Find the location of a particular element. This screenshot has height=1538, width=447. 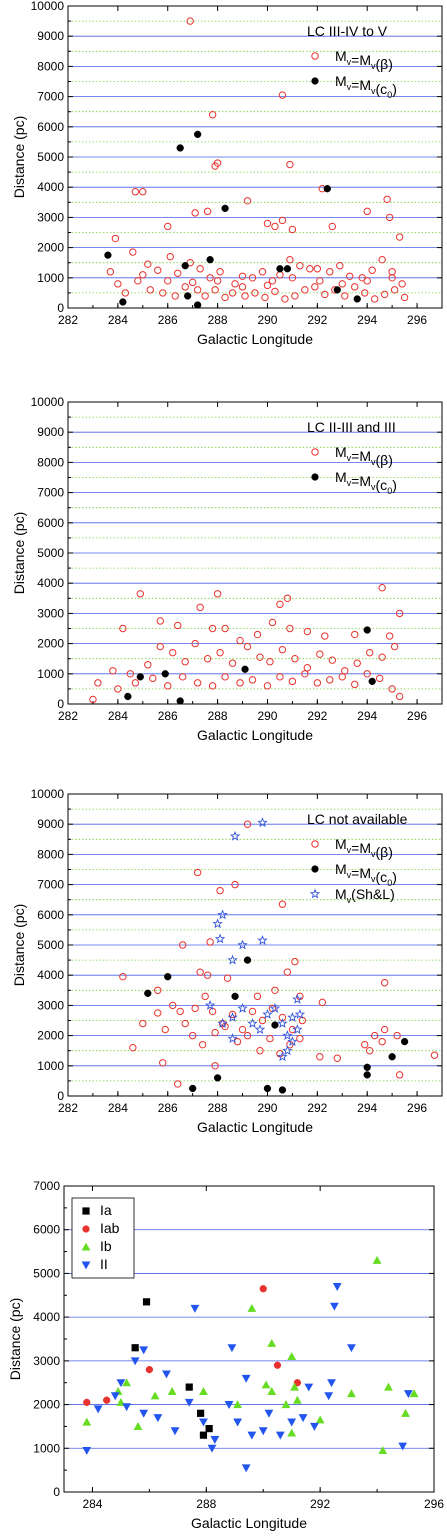

y-tick-label: 9000 is located at coordinates (50, 824).